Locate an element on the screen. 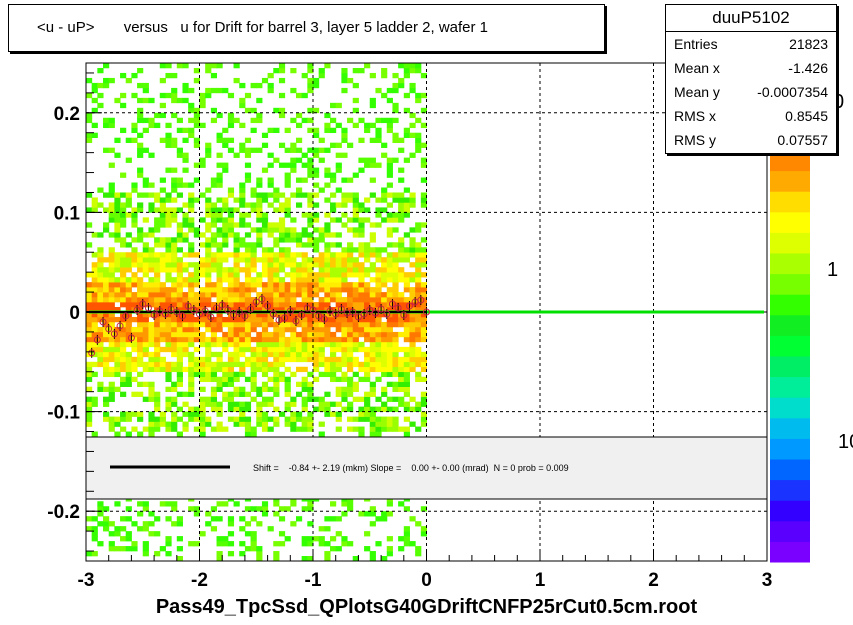 The image size is (853, 625). colorbar-label: 1 is located at coordinates (832, 270).